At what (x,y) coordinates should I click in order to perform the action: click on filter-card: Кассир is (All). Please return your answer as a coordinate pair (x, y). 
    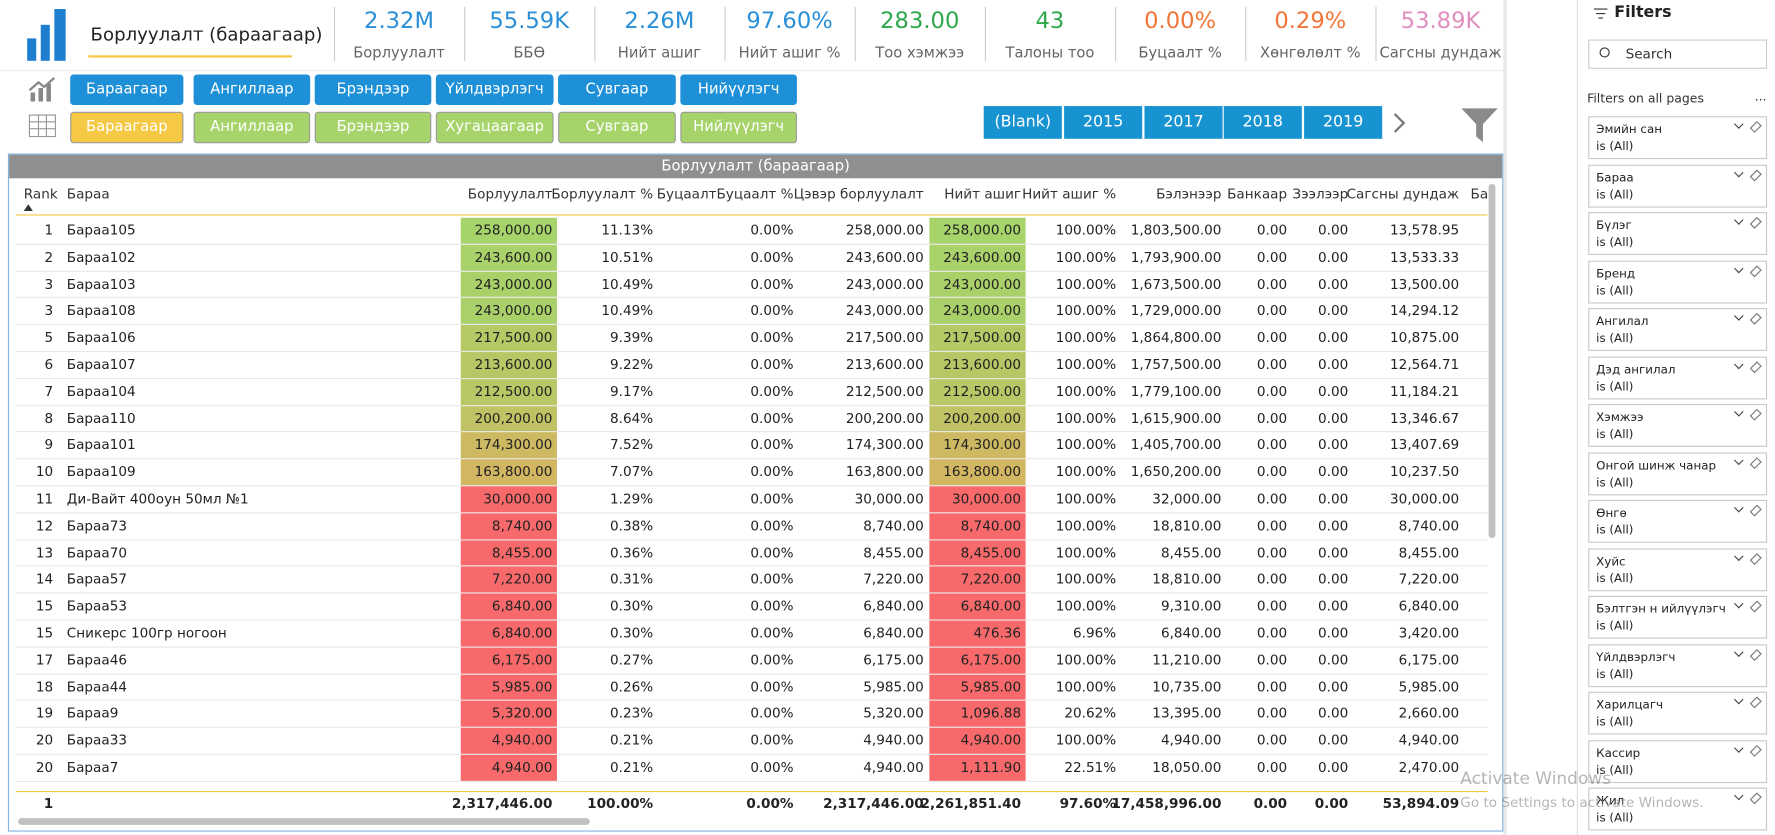
    Looking at the image, I should click on (1678, 761).